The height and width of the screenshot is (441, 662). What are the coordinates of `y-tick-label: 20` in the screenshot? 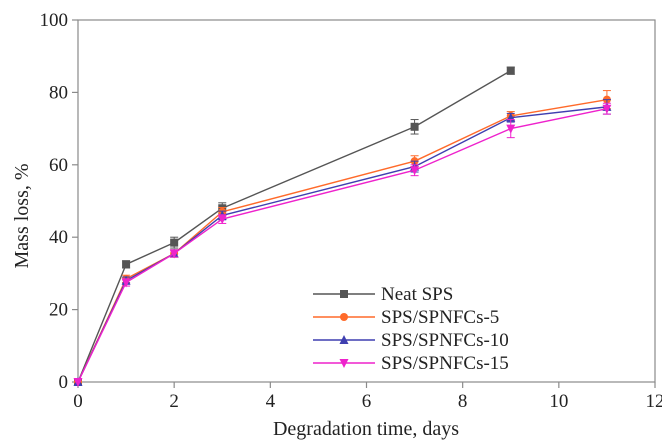 It's located at (58, 310).